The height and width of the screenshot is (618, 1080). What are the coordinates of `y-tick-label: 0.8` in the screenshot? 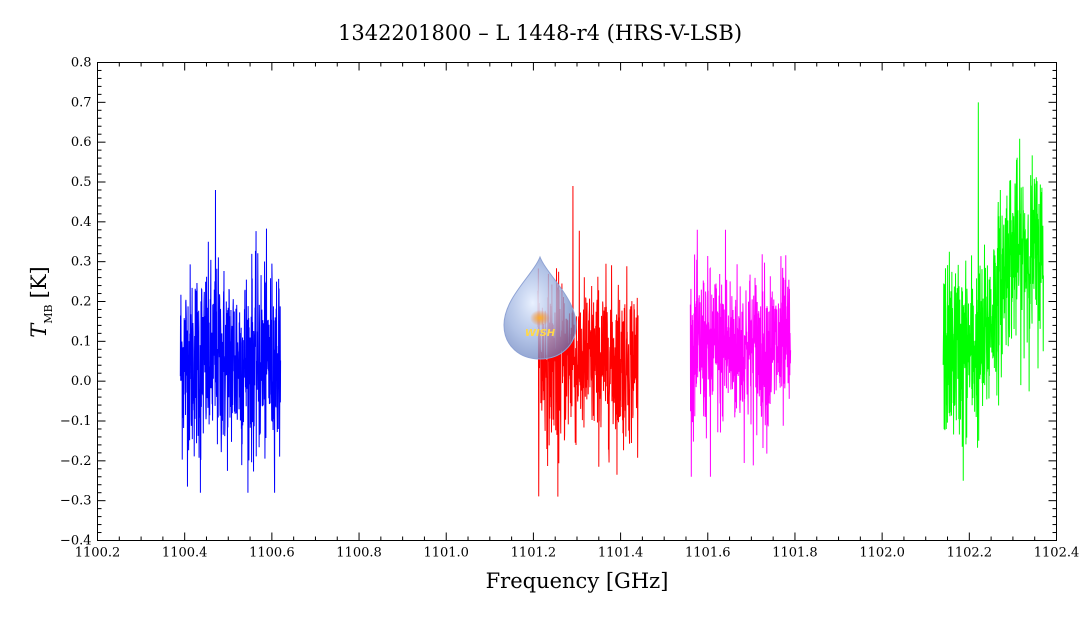 It's located at (81, 63).